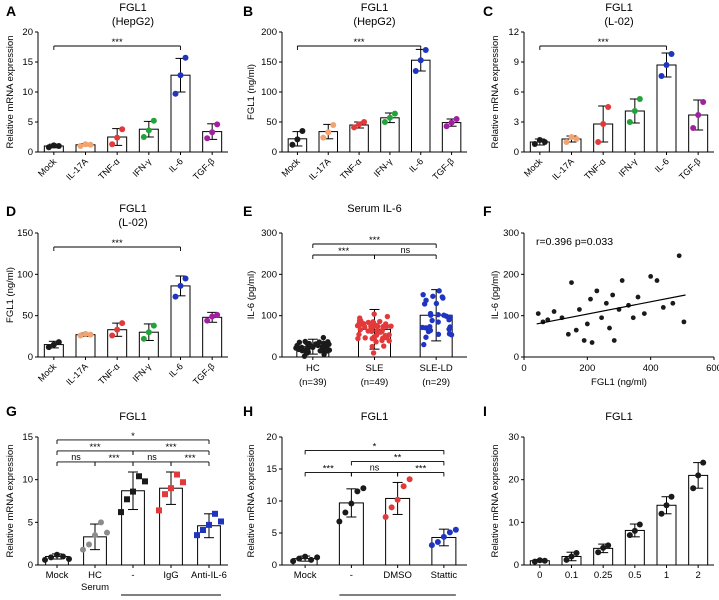 The width and height of the screenshot is (719, 600). I want to click on panel-letter: B, so click(248, 11).